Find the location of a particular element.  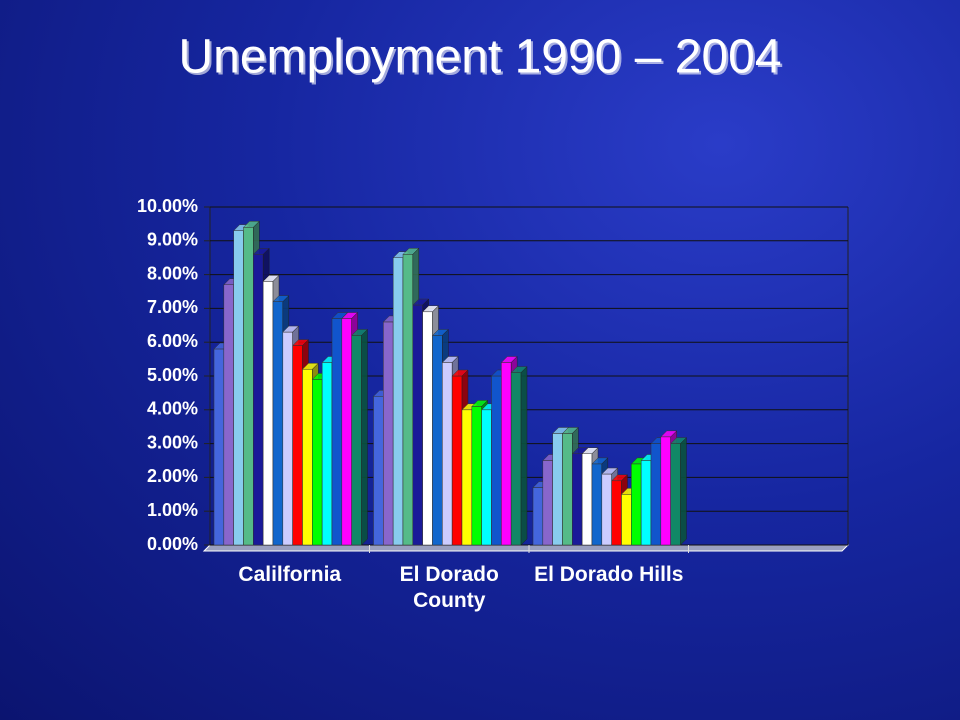

x-tick-label: El Dorado Hills is located at coordinates (609, 574).